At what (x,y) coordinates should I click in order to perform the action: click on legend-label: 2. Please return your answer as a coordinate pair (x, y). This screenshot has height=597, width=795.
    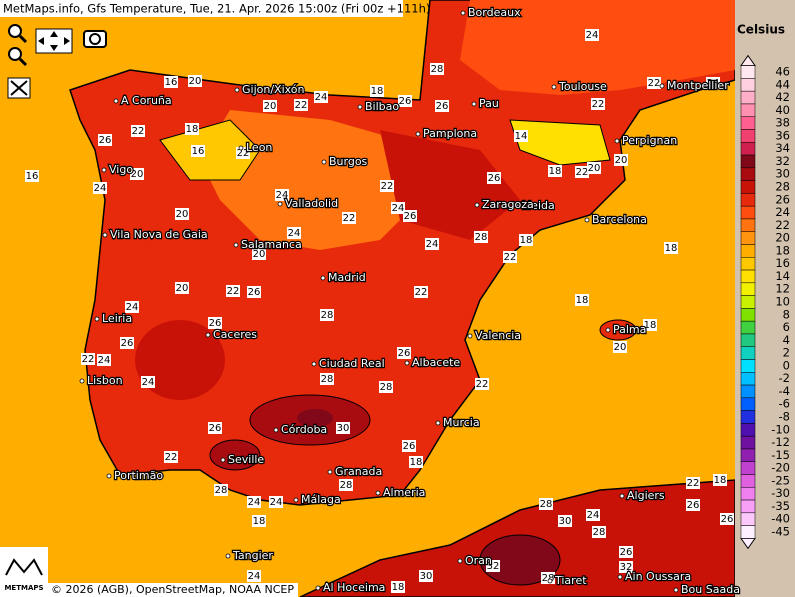
    Looking at the image, I should click on (786, 353).